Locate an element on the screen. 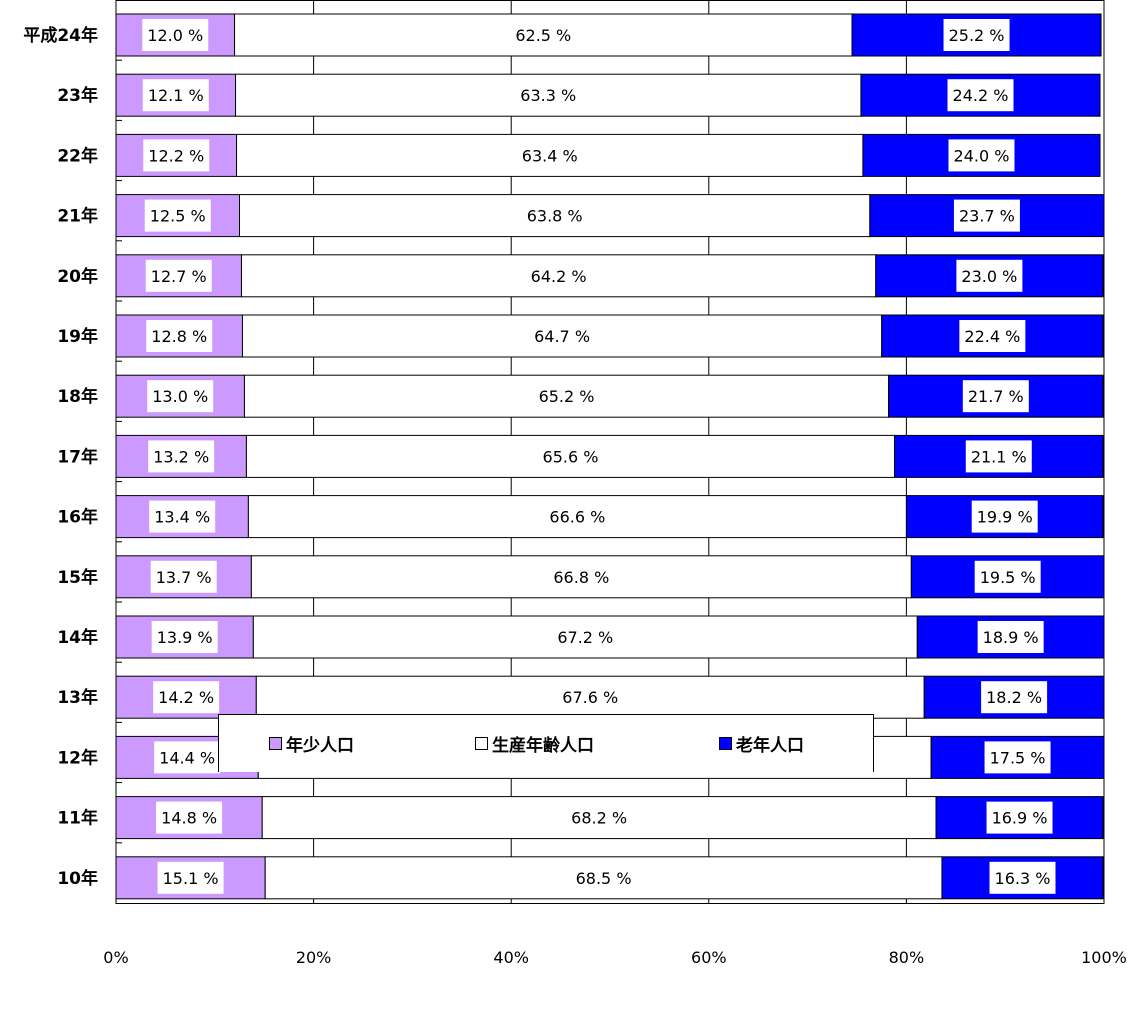 Image resolution: width=1133 pixels, height=1011 pixels. data-label: 12.8 % is located at coordinates (179, 336).